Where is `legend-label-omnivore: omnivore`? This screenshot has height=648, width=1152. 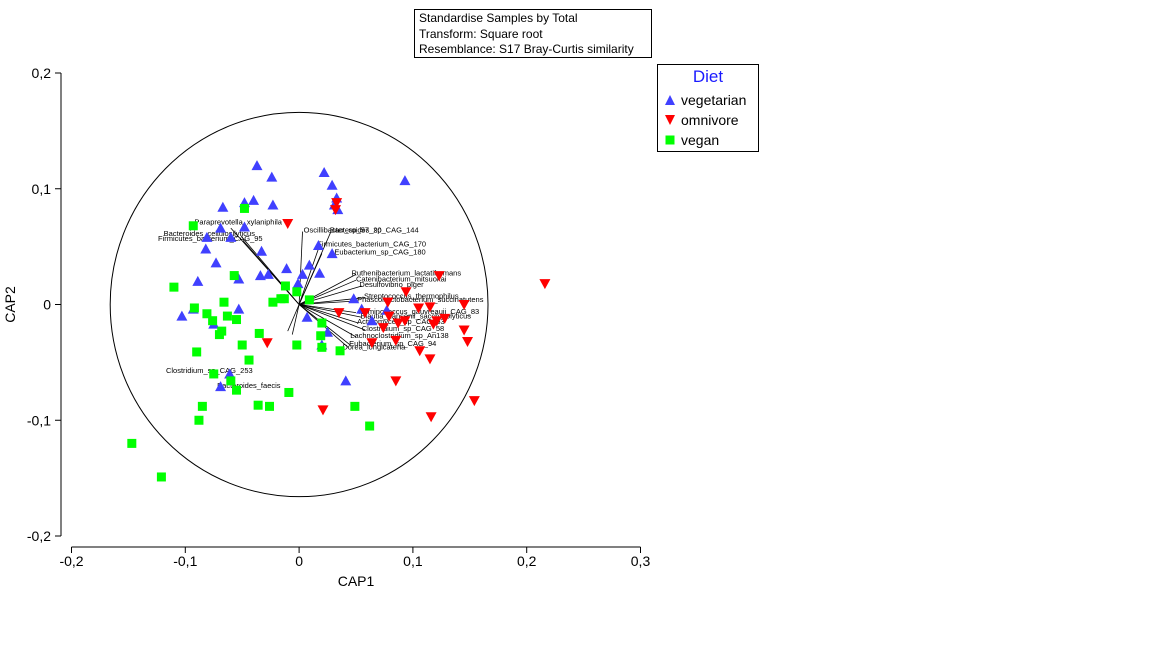 legend-label-omnivore: omnivore is located at coordinates (710, 120).